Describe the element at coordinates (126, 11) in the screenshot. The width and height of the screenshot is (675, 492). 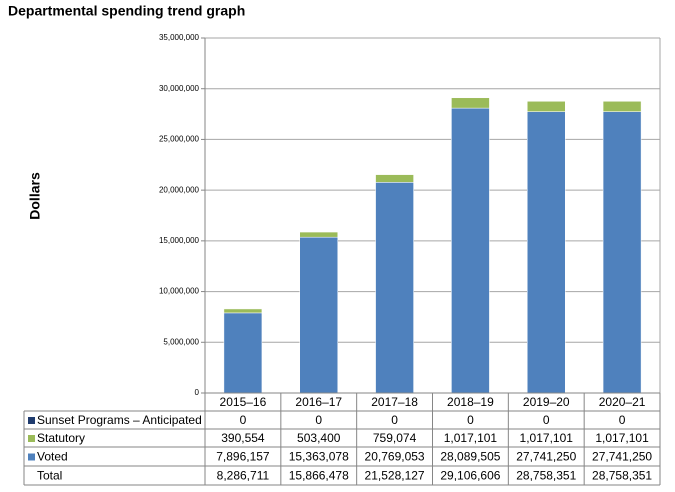
I see `chart-title: Departmental spending trend graph` at that location.